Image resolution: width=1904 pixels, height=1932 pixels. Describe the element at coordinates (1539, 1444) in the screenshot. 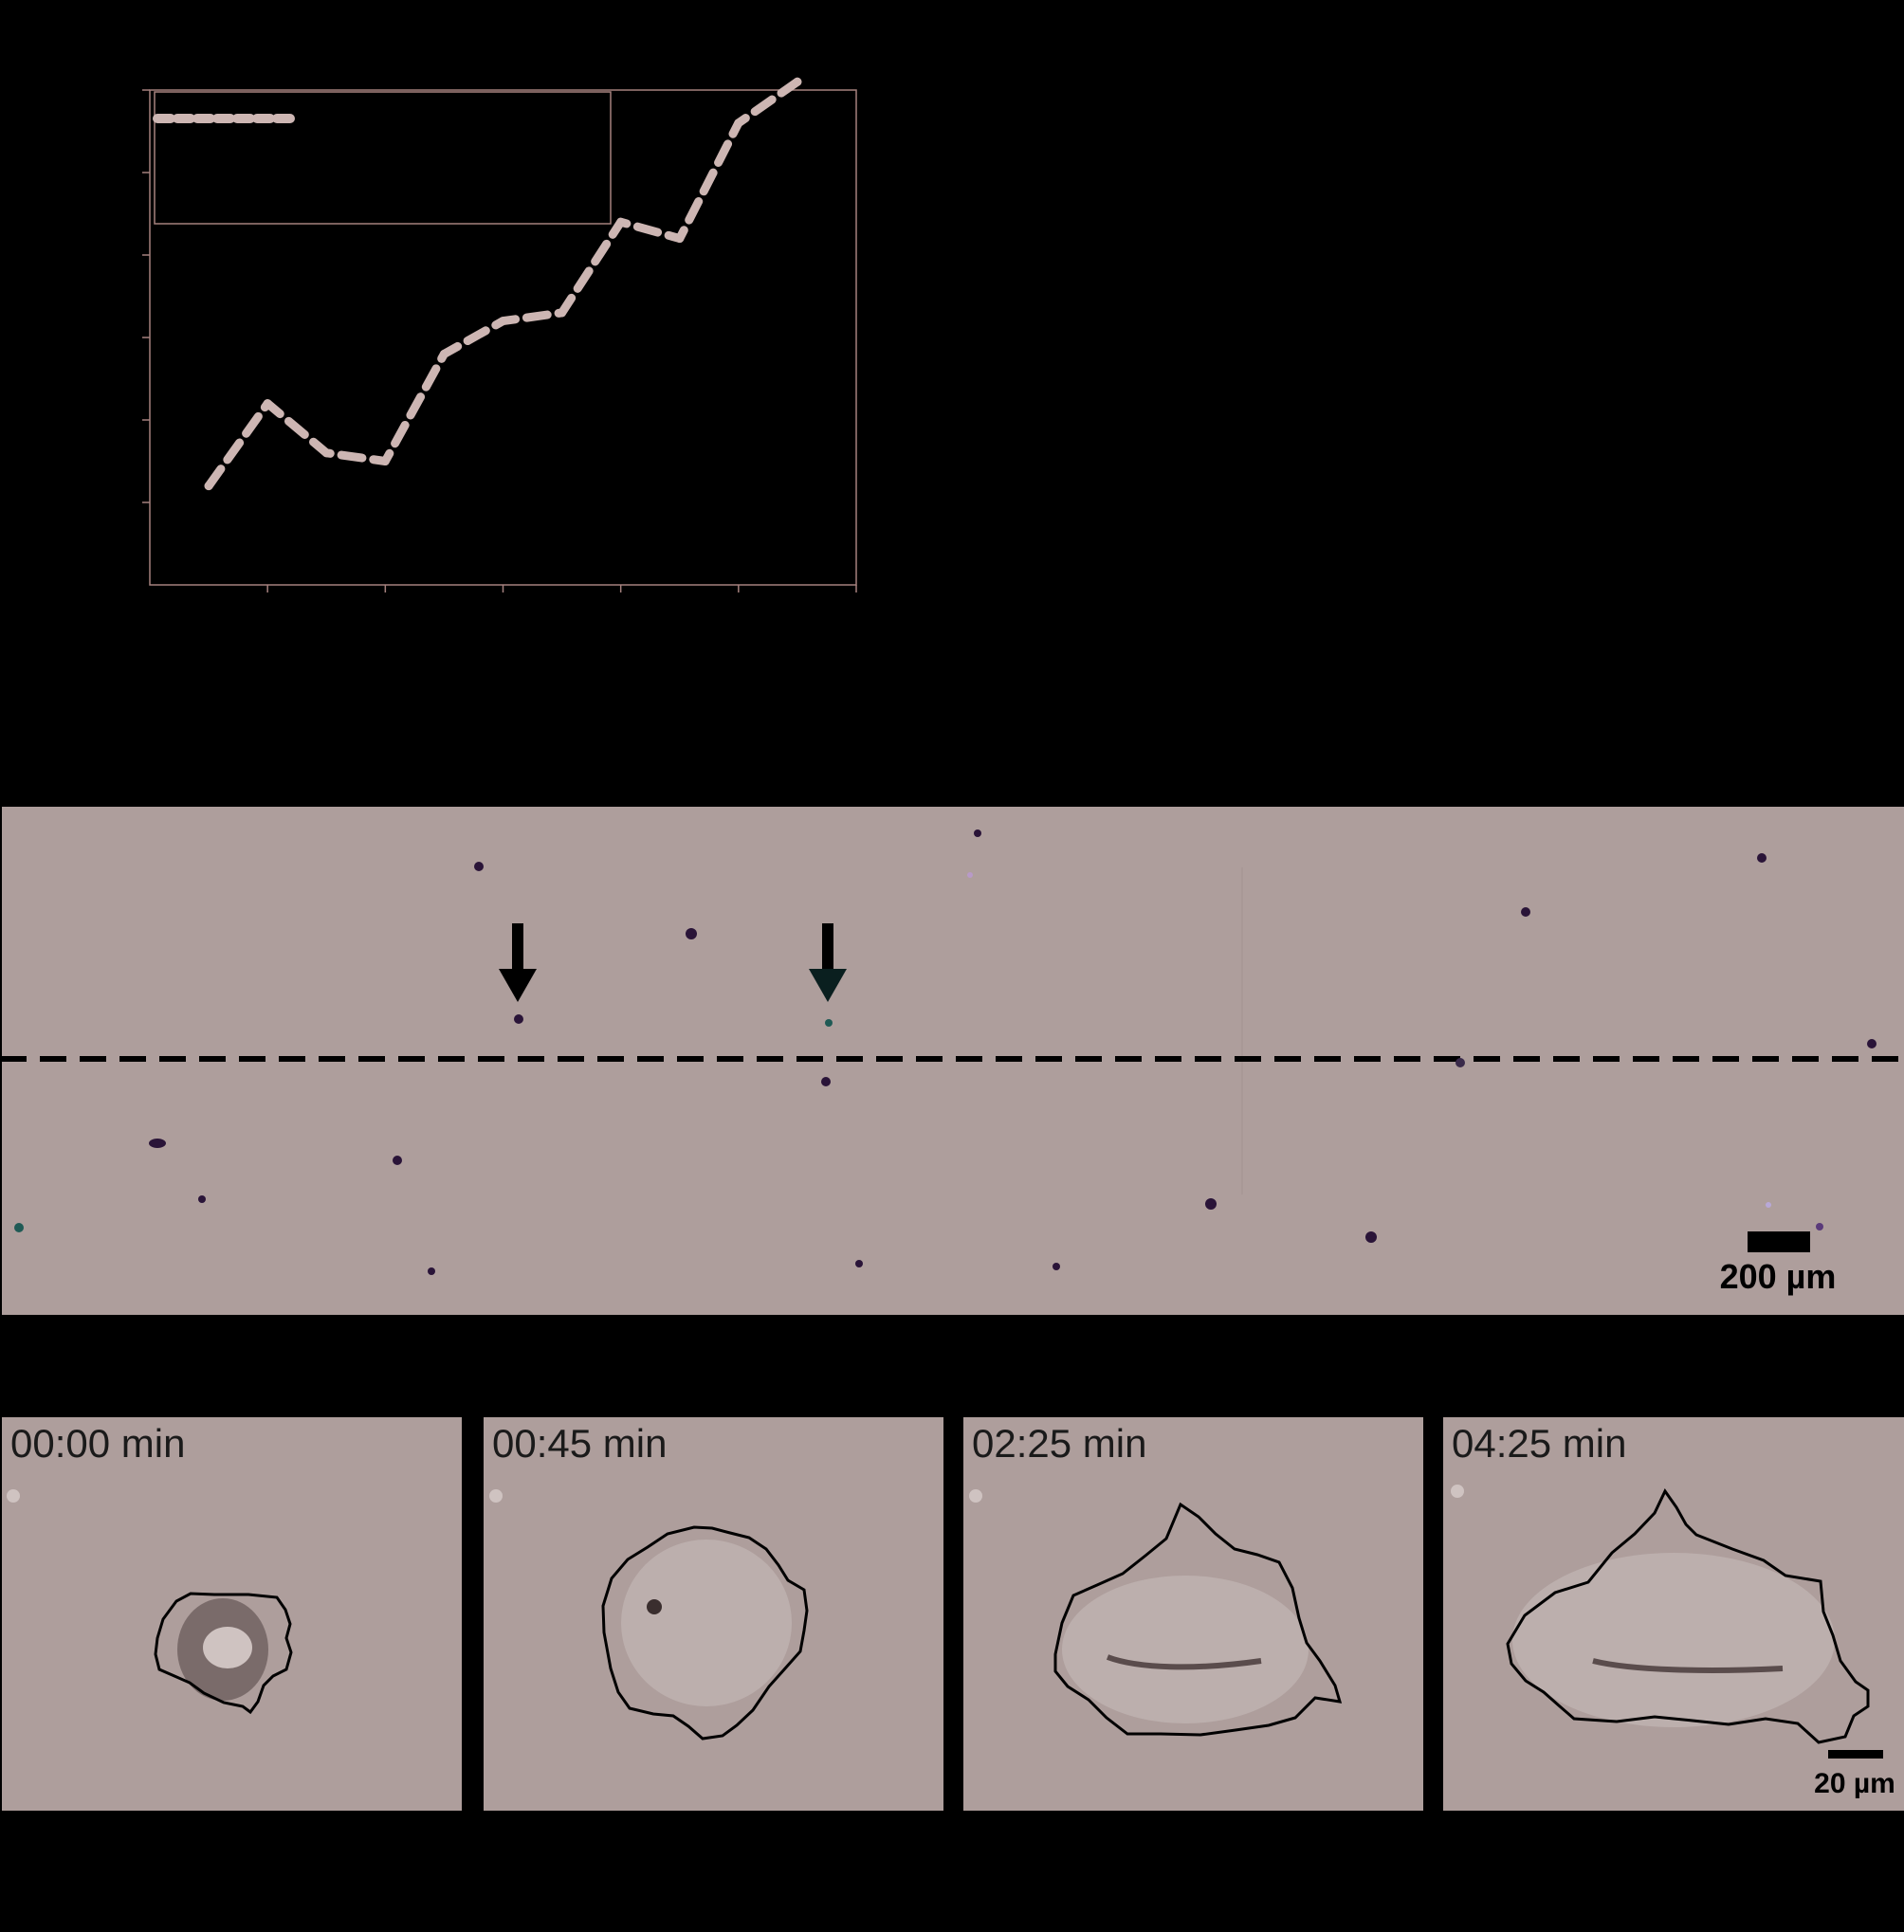

I see `frame-time-label: 04:25 min` at that location.